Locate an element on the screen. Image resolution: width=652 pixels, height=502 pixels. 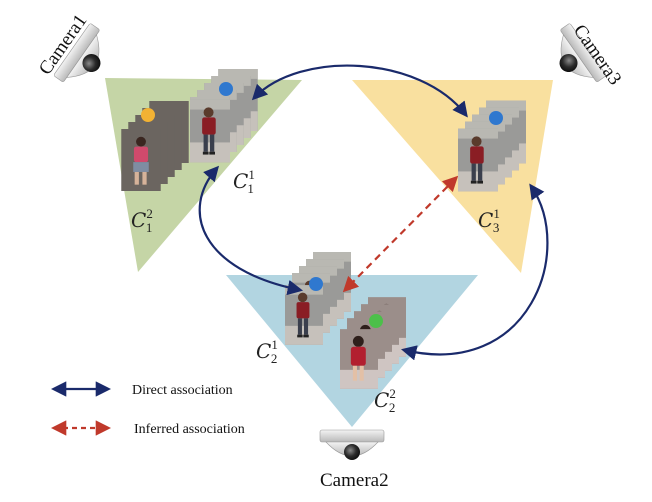
camera3-icon is located at coordinates (583, 52).